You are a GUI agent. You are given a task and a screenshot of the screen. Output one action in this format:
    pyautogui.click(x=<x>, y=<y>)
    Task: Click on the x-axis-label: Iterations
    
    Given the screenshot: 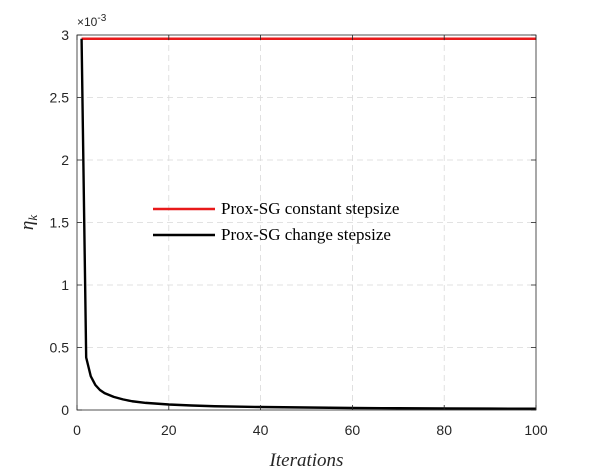 What is the action you would take?
    pyautogui.click(x=306, y=460)
    